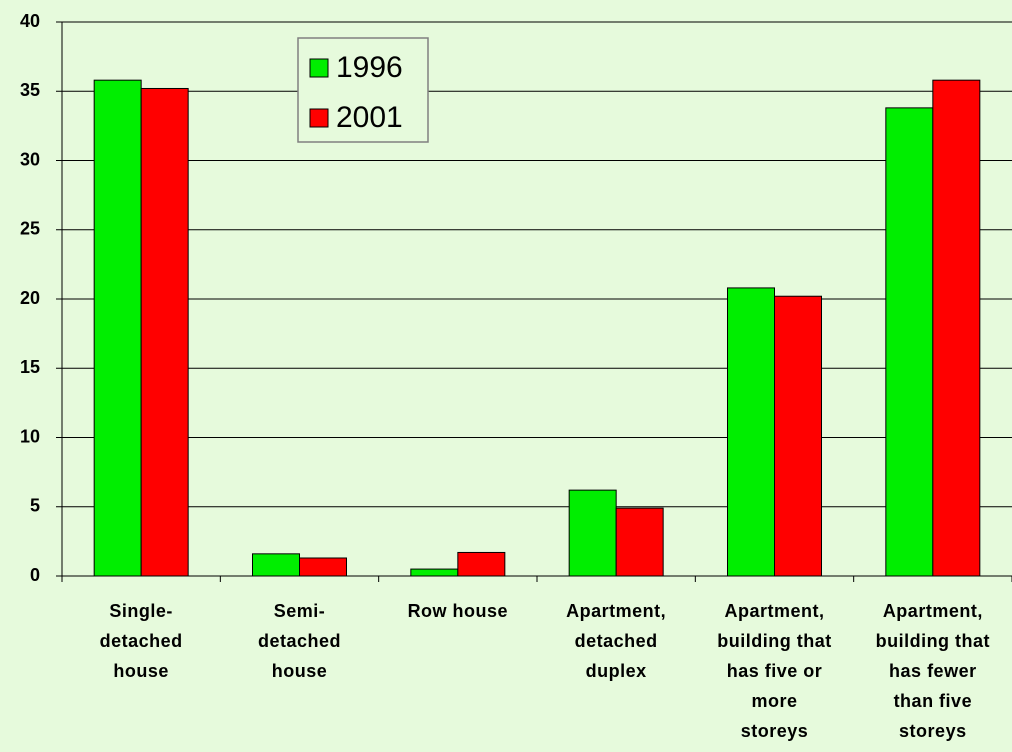 The image size is (1012, 752). What do you see at coordinates (299, 641) in the screenshot?
I see `x-tick-label: Semi-detached house` at bounding box center [299, 641].